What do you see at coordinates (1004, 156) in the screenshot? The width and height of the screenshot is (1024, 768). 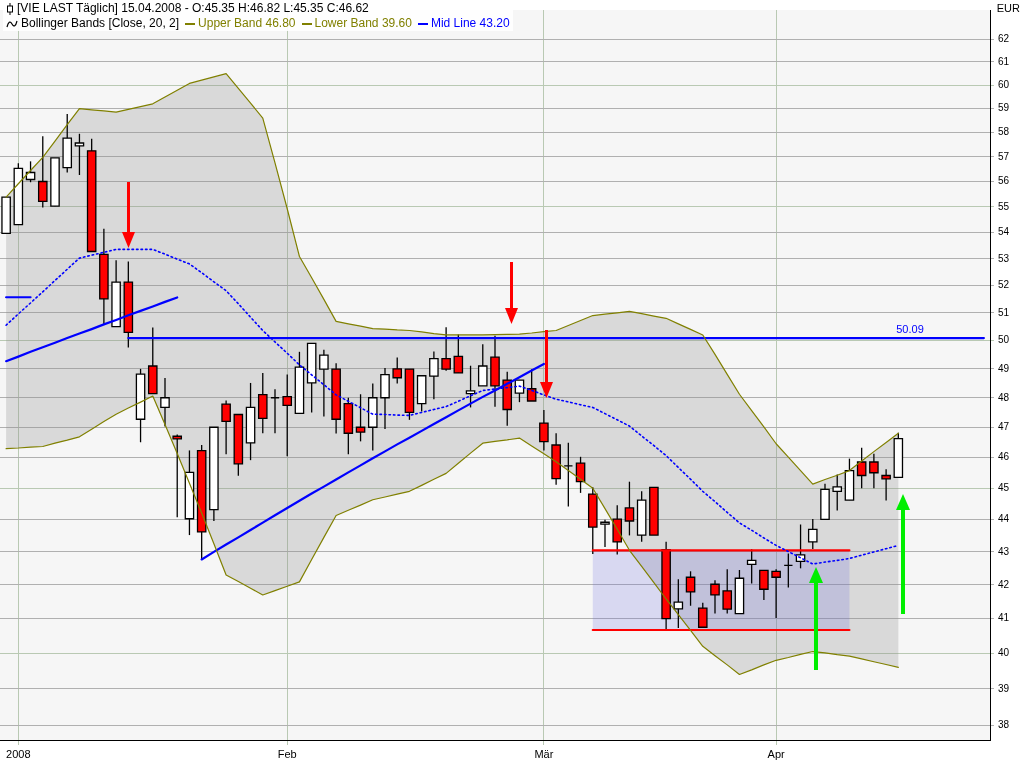 I see `y-tick-label: 57` at bounding box center [1004, 156].